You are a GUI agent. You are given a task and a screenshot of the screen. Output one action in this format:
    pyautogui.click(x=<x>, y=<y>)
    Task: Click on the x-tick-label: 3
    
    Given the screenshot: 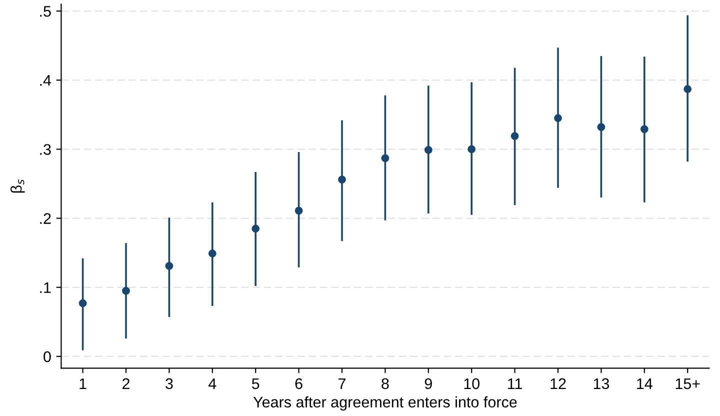 What is the action you would take?
    pyautogui.click(x=169, y=384)
    